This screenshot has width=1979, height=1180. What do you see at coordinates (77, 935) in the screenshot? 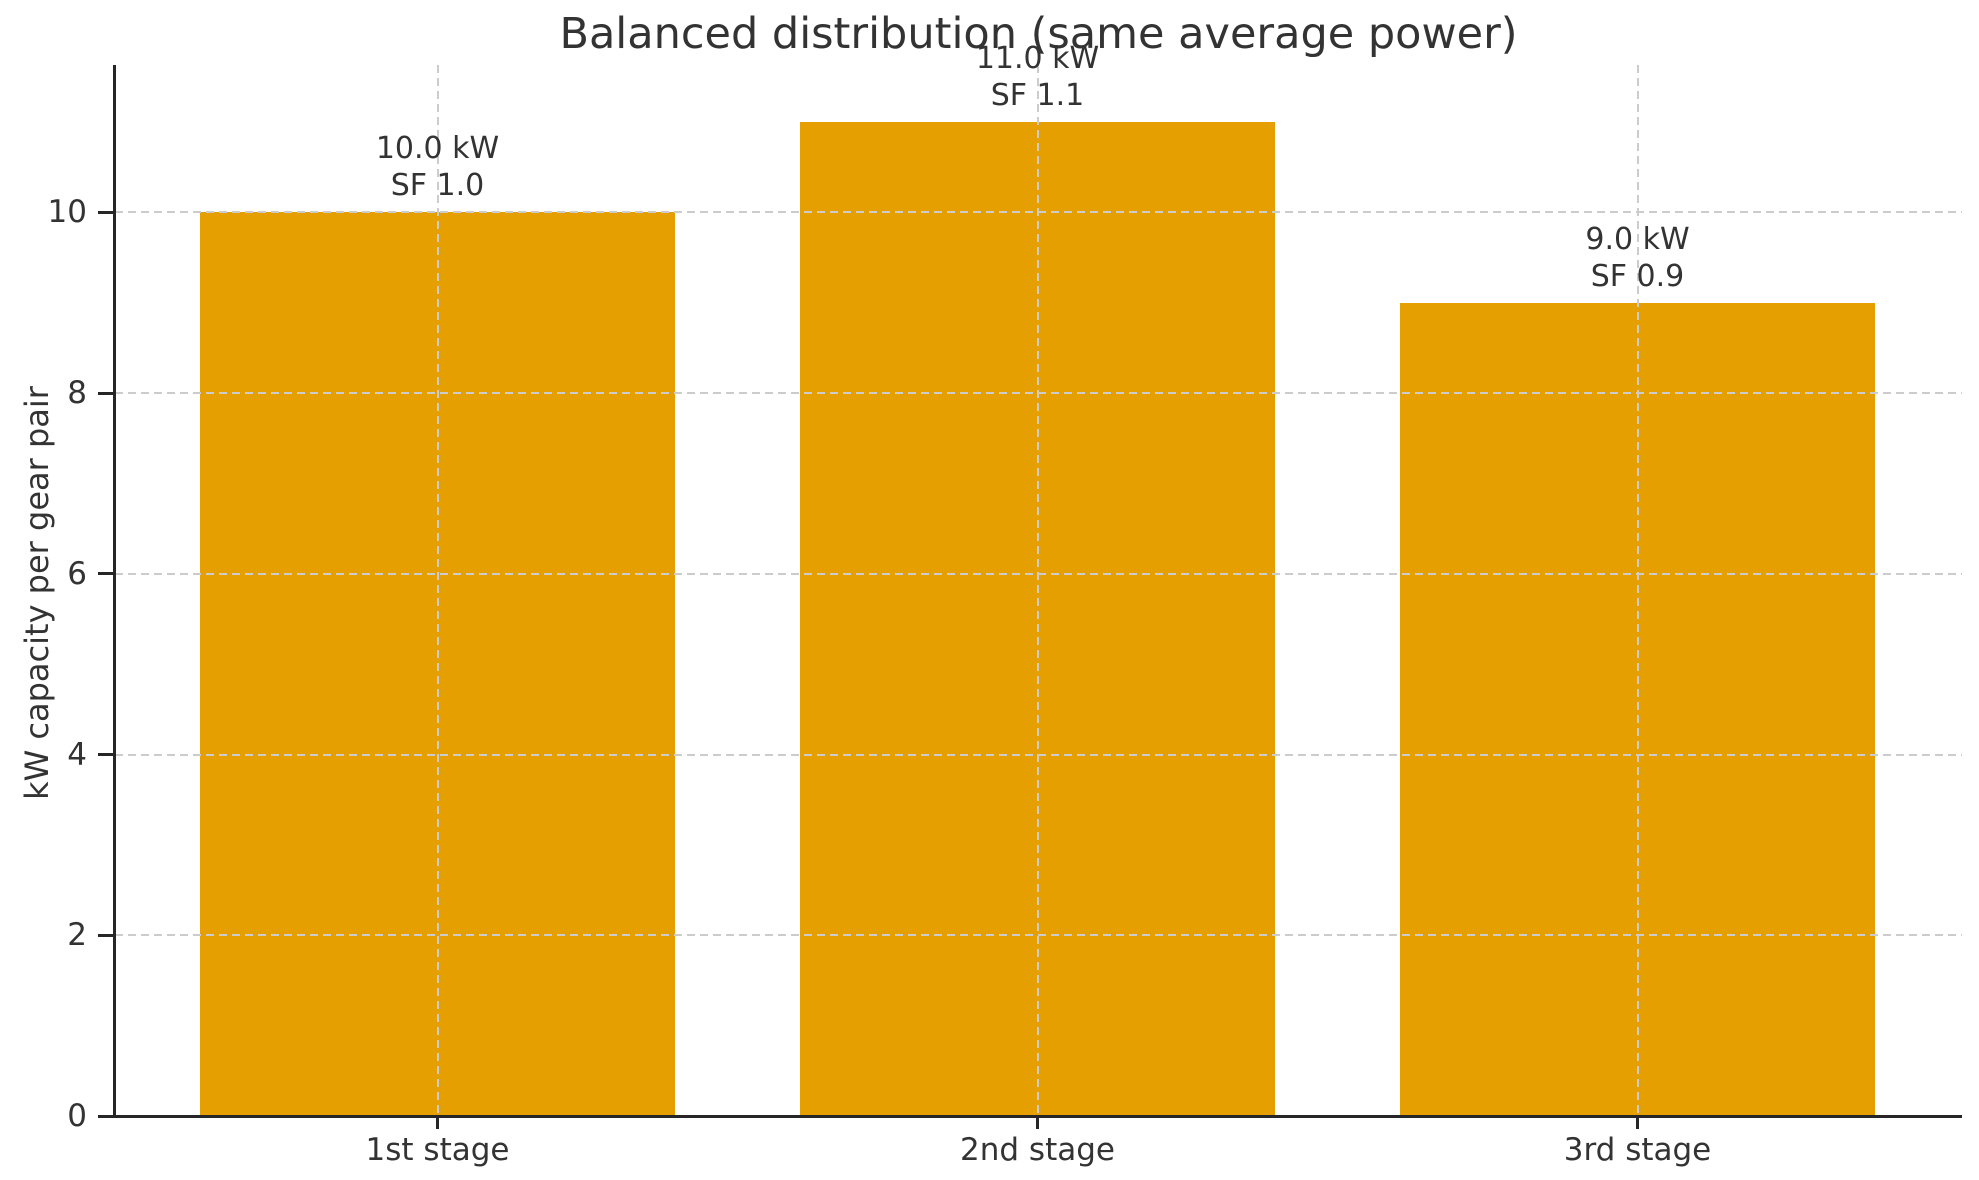
I see `y-tick-label: 2` at bounding box center [77, 935].